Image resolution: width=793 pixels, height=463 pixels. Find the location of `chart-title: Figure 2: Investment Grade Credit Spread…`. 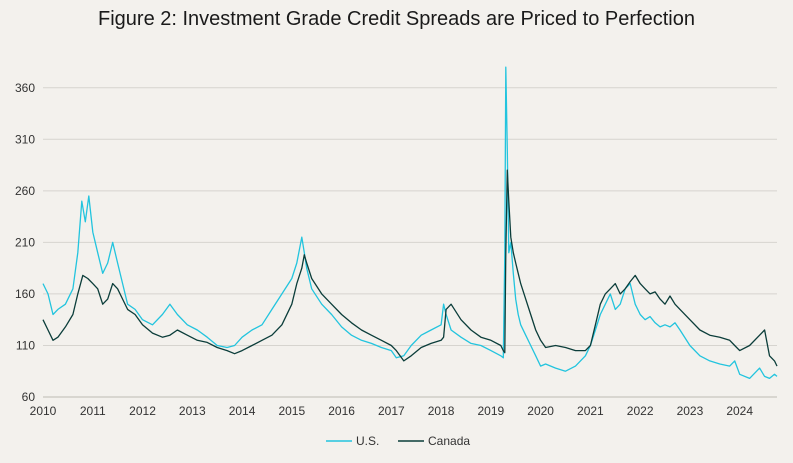

chart-title: Figure 2: Investment Grade Credit Spread… is located at coordinates (396, 19).